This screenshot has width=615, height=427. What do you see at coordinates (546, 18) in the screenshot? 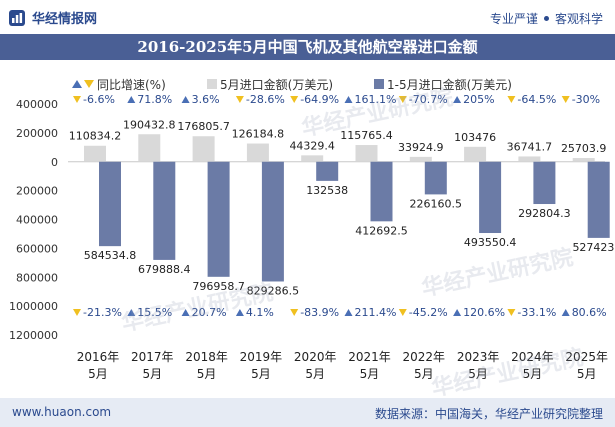
I see `slogan: 专业严谨 客观科学` at bounding box center [546, 18].